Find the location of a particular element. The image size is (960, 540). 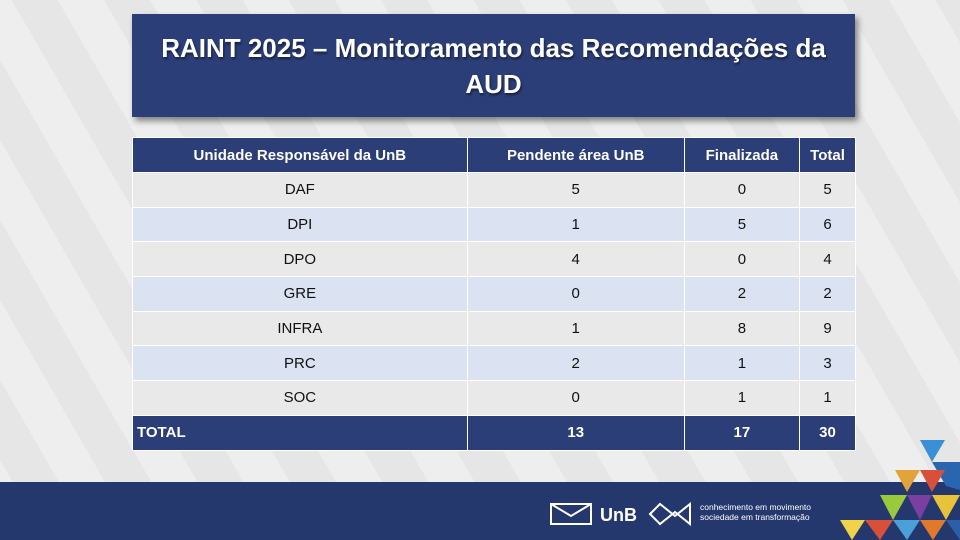

slogan-line: sociedade em transformação is located at coordinates (755, 517).